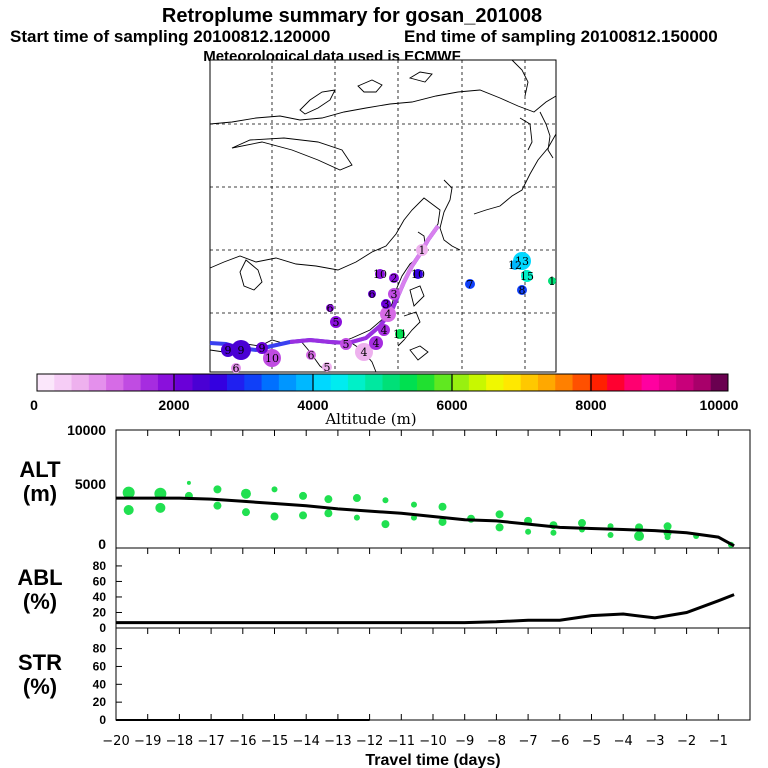  What do you see at coordinates (210, 741) in the screenshot?
I see `x-tick-label: −17` at bounding box center [210, 741].